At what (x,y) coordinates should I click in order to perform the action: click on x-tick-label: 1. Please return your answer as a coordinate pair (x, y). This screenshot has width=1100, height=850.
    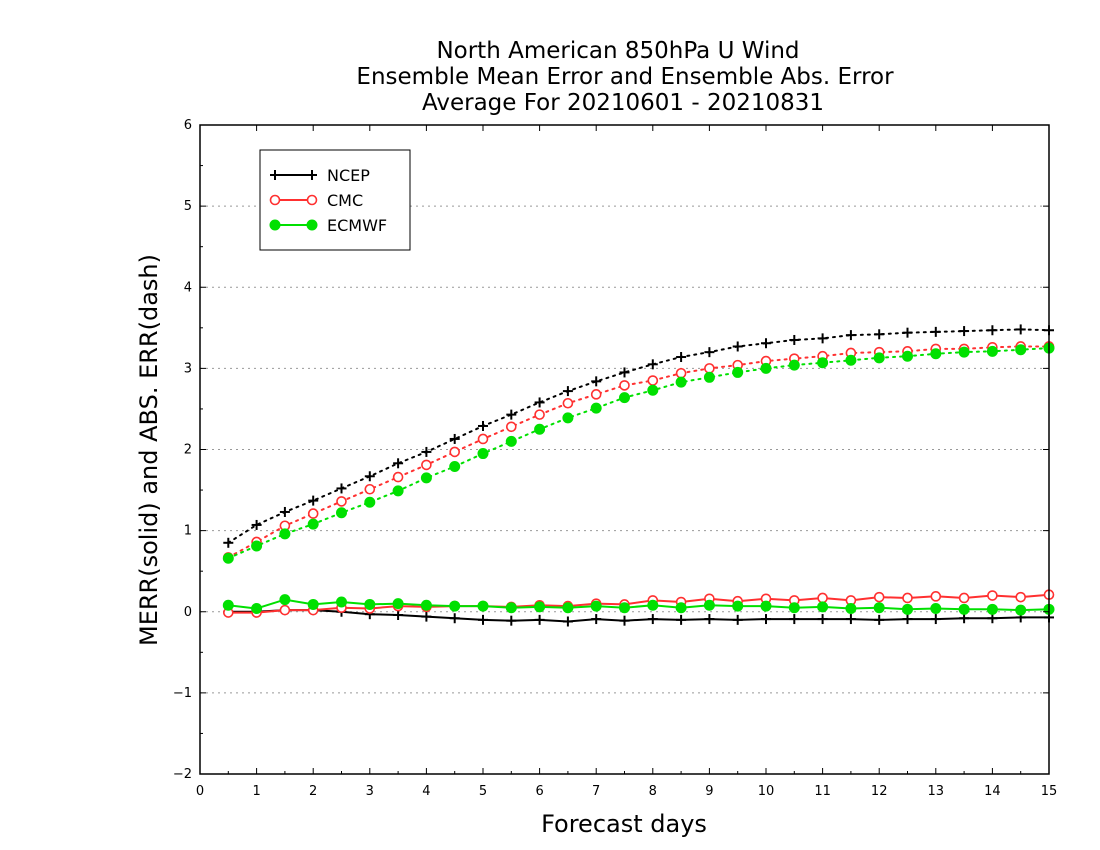
    Looking at the image, I should click on (256, 791).